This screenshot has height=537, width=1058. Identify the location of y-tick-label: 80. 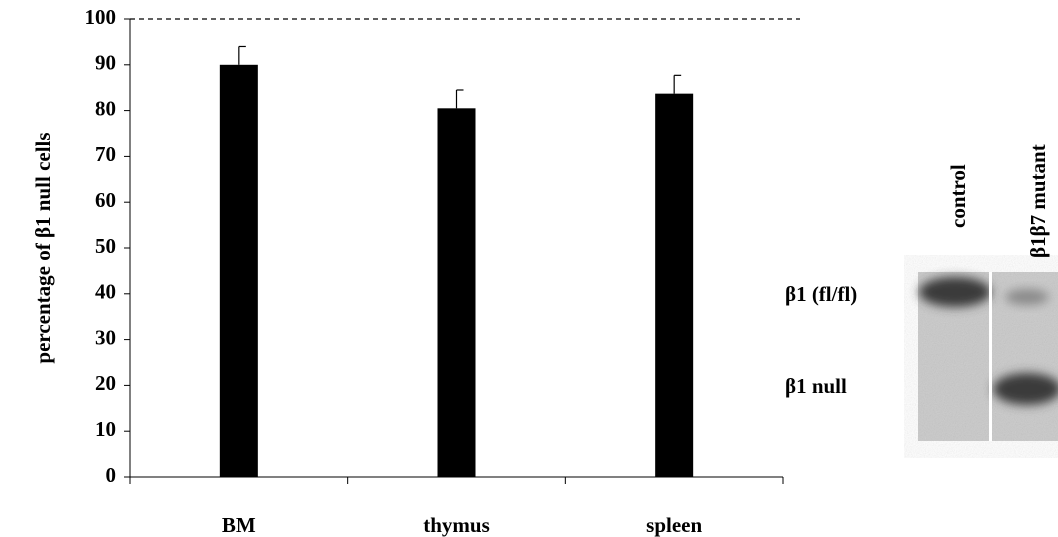
(105, 108).